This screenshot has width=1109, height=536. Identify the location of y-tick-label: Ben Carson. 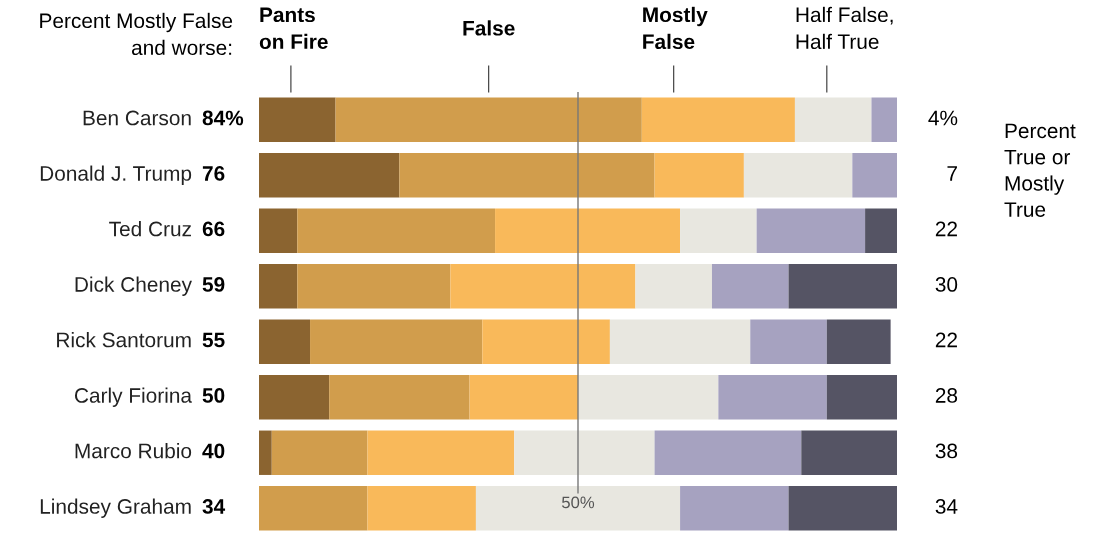
(137, 118).